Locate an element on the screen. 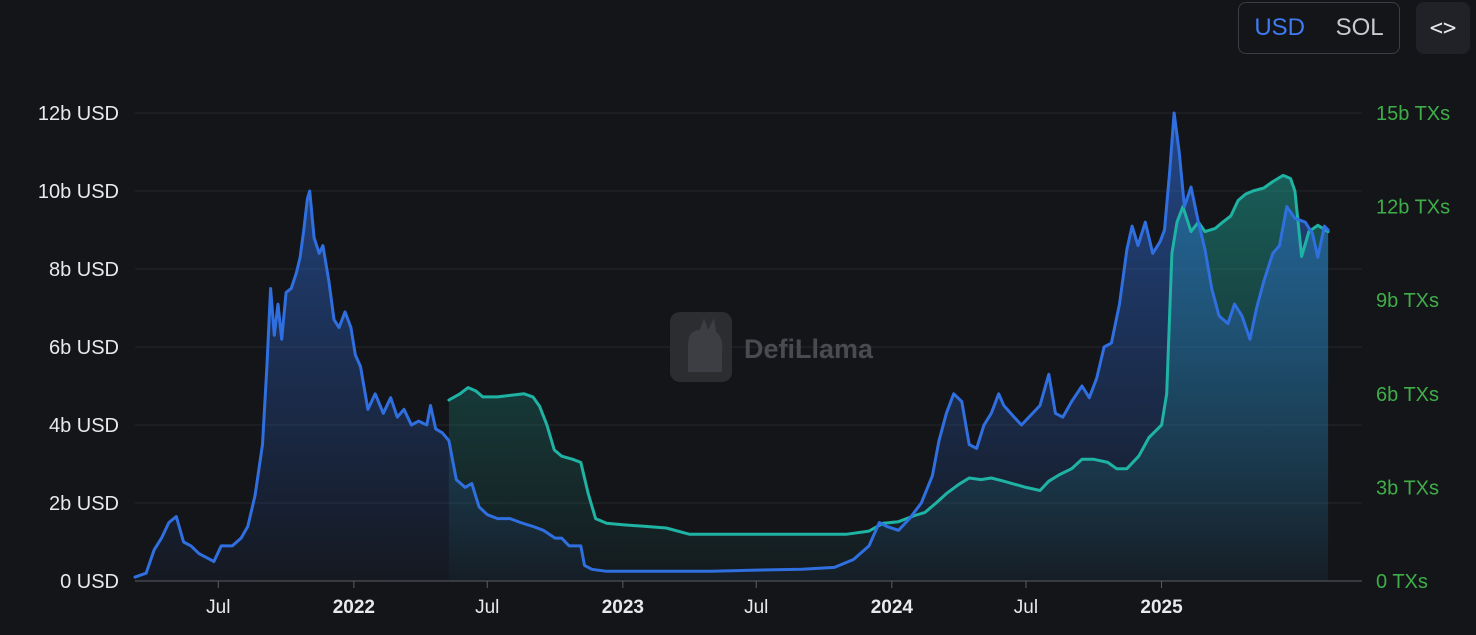 The width and height of the screenshot is (1476, 635). y-left-tick-label: 2b USD is located at coordinates (84, 504).